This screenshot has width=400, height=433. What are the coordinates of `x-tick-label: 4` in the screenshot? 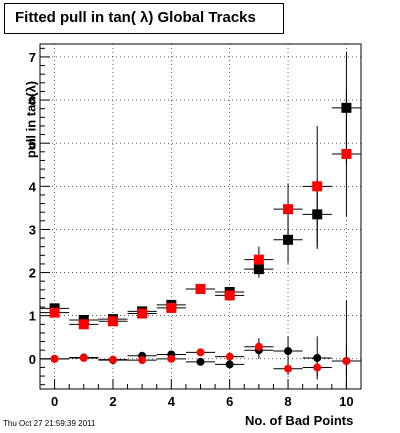 It's located at (172, 401).